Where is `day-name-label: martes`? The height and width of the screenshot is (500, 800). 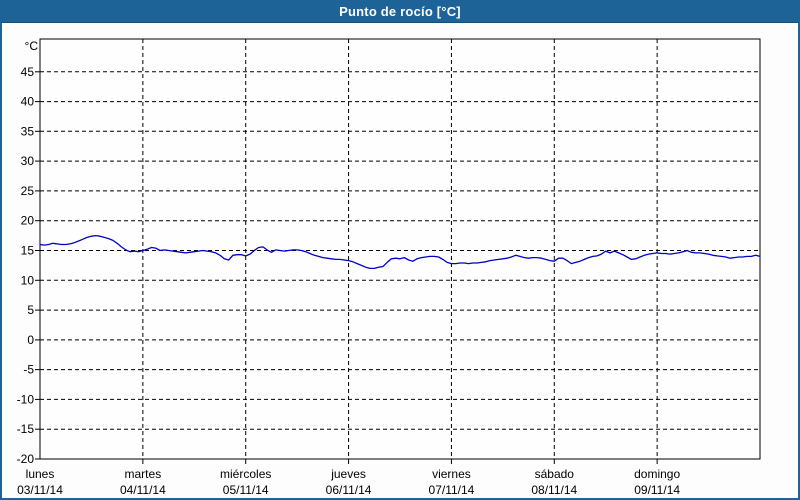
day-name-label: martes is located at coordinates (143, 474).